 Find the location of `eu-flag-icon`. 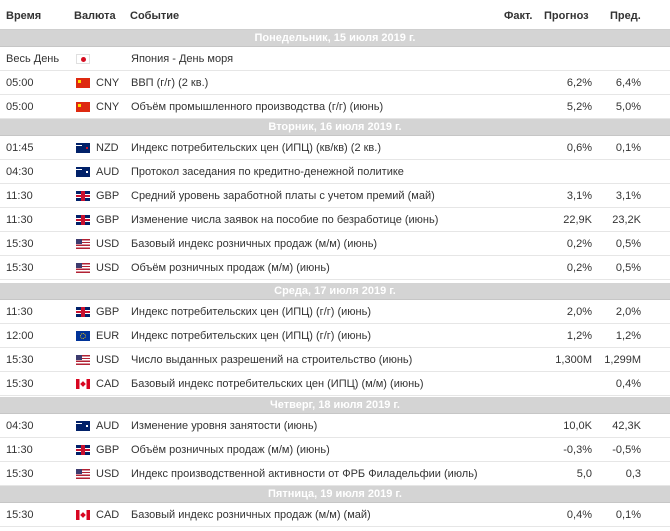

eu-flag-icon is located at coordinates (83, 336).